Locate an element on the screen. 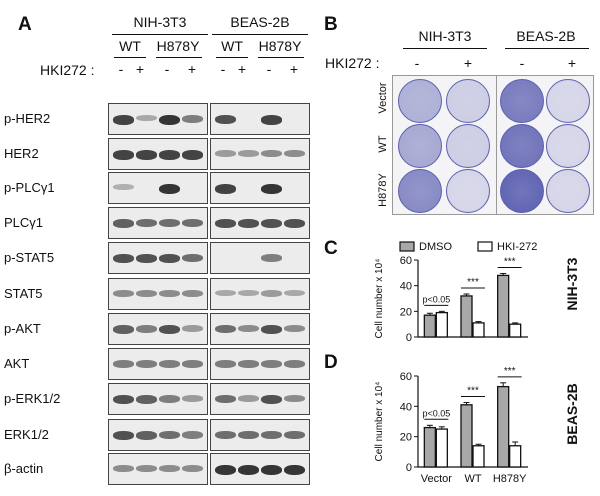 Image resolution: width=600 pixels, height=496 pixels. panel-a-cellline-beas2b: BEAS-2B is located at coordinates (260, 22).